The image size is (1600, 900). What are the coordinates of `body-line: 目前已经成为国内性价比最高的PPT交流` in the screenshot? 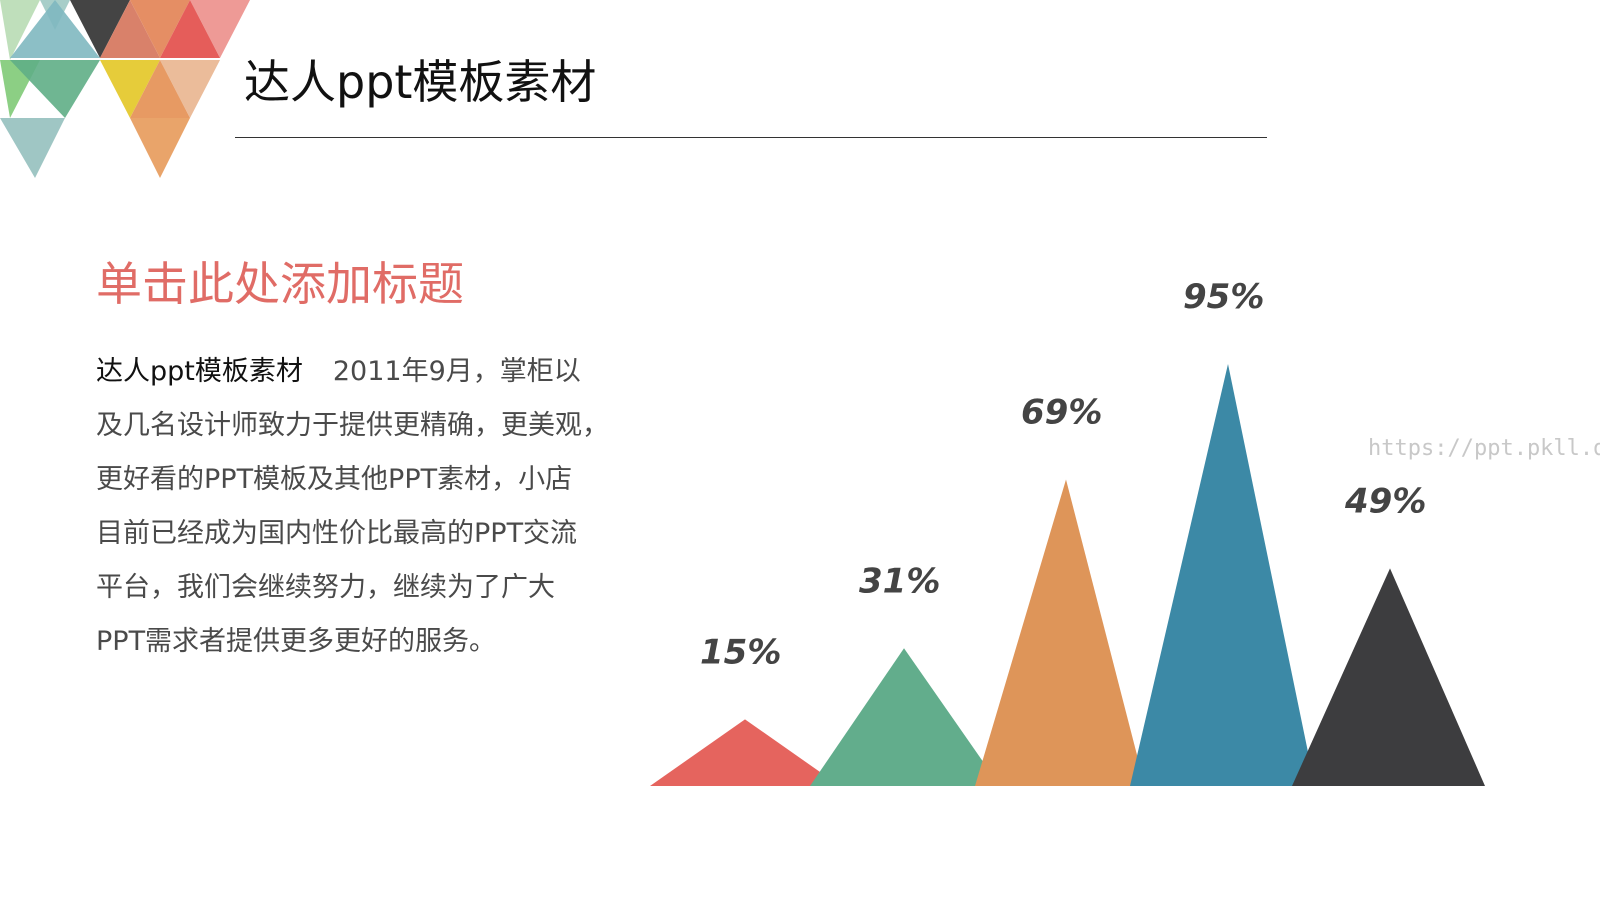 It's located at (337, 533).